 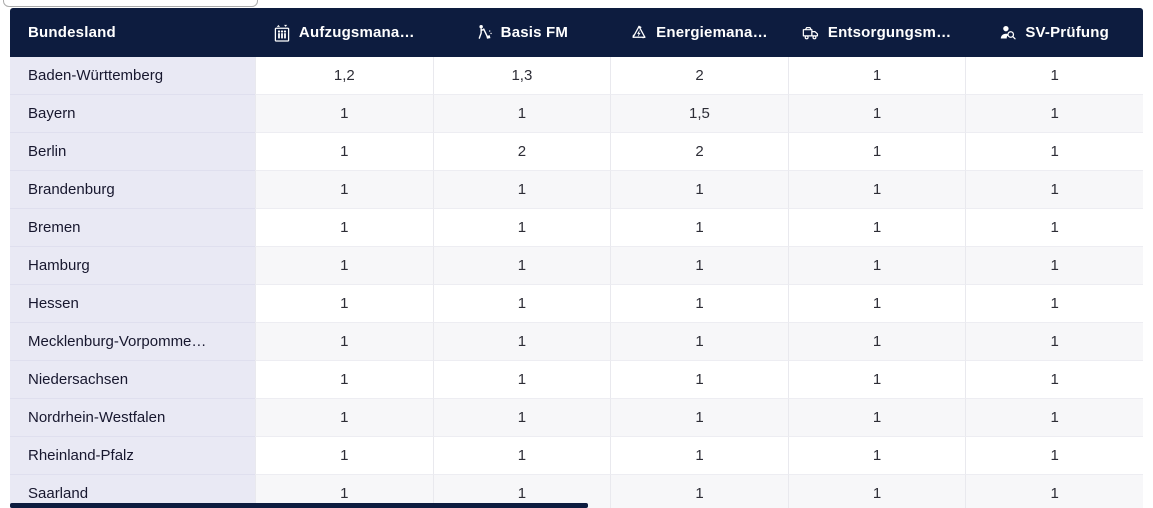 What do you see at coordinates (639, 33) in the screenshot?
I see `energy-recycling-icon` at bounding box center [639, 33].